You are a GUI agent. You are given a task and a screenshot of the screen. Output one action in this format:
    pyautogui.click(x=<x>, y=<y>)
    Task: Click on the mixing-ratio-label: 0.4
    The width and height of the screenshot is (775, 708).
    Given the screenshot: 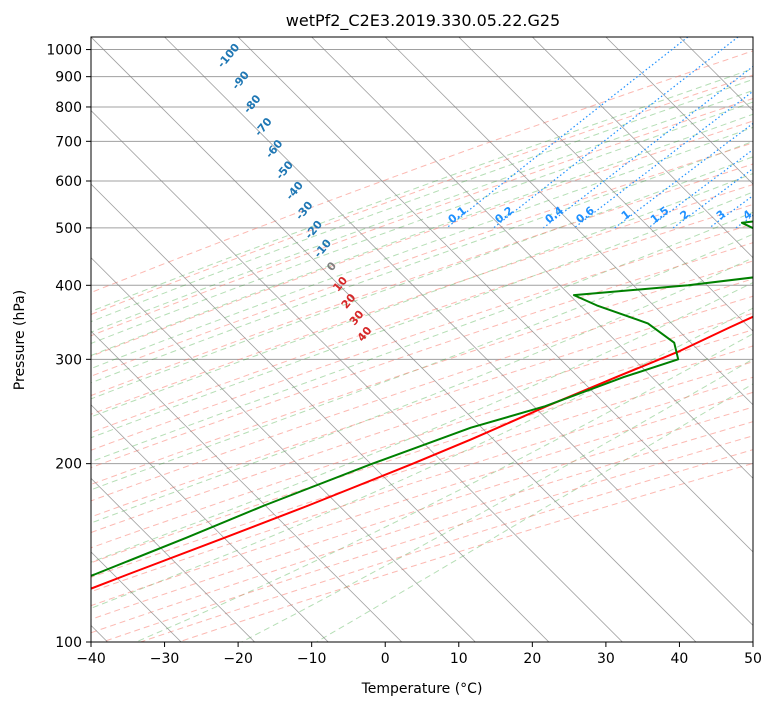 What is the action you would take?
    pyautogui.click(x=555, y=215)
    